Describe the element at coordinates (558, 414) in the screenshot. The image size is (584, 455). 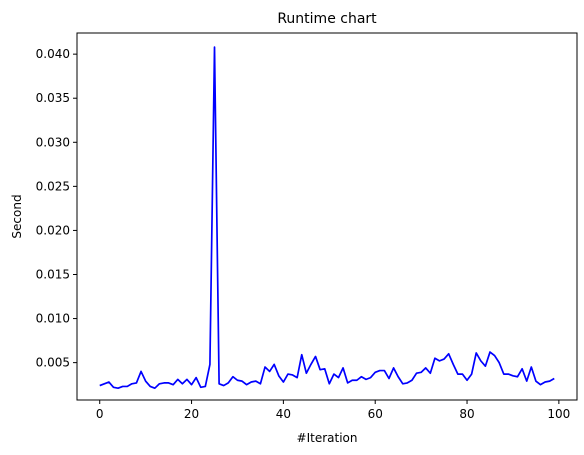
I see `x-tick-label: 100` at that location.